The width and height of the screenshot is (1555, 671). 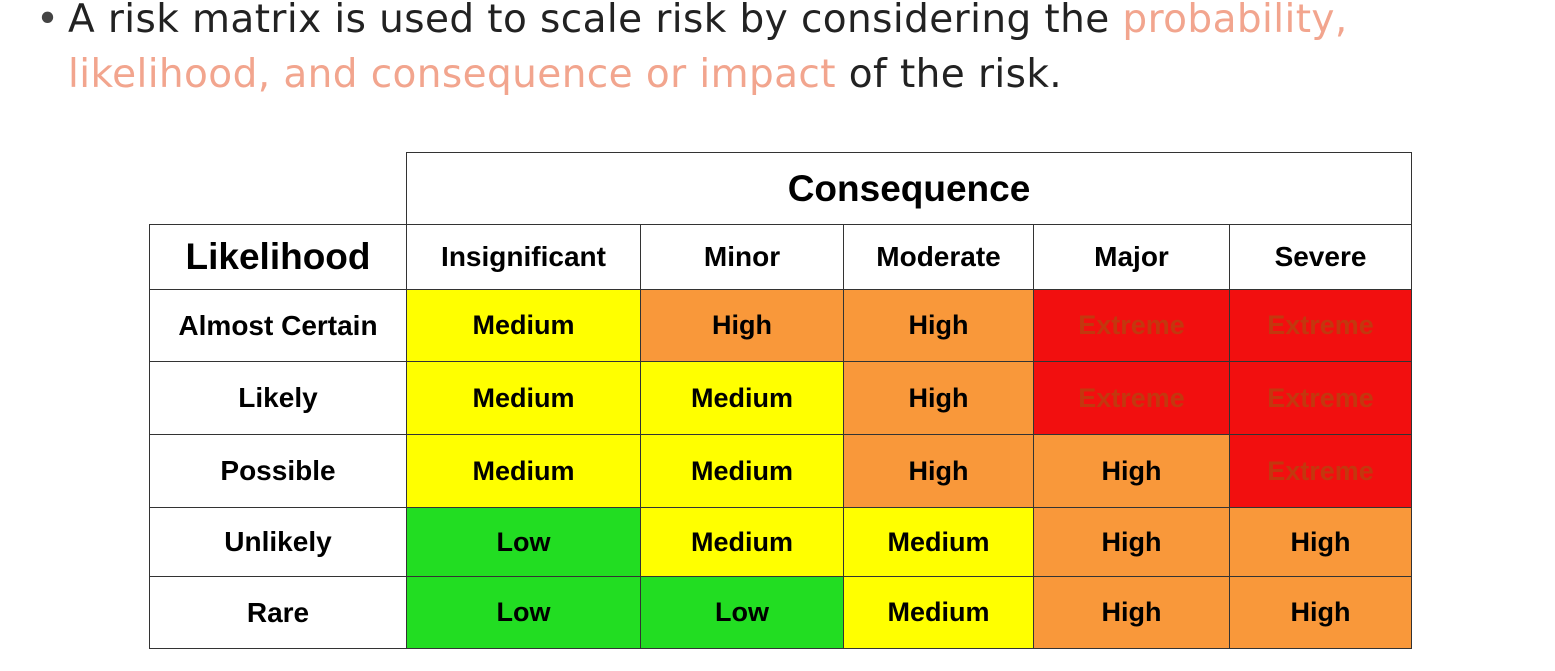 I want to click on row-header-unlikely: Unlikely, so click(x=278, y=542).